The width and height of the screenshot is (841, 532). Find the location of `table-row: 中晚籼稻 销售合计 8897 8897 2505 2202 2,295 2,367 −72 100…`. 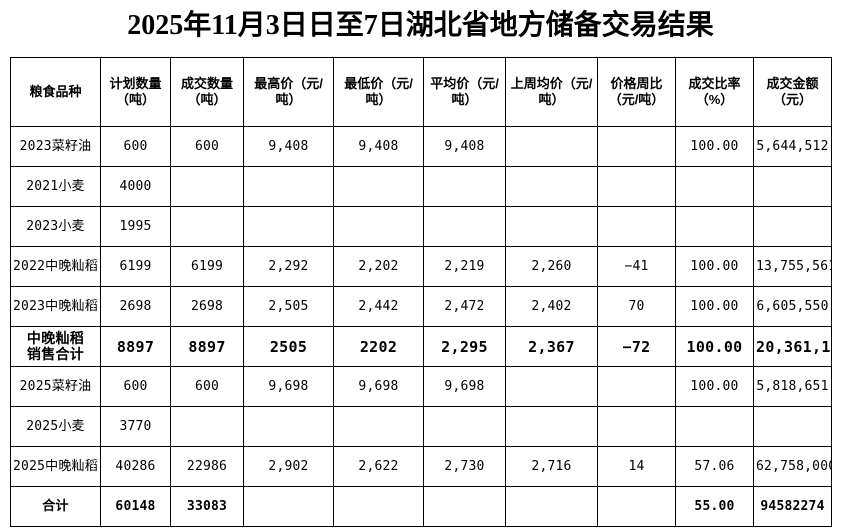

table-row: 中晚籼稻 销售合计 8897 8897 2505 2202 2,295 2,367 −72 100… is located at coordinates (421, 346).